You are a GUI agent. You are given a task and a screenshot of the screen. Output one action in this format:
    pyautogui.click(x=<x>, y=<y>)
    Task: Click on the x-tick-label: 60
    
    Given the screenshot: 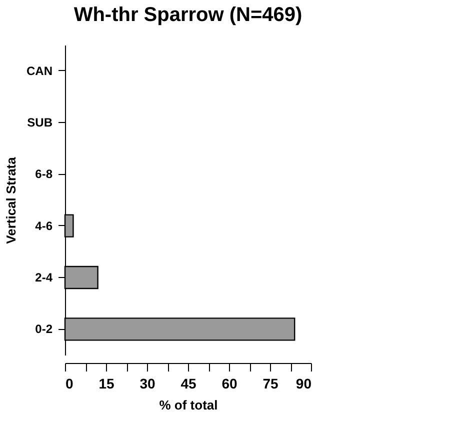 What is the action you would take?
    pyautogui.click(x=230, y=384)
    